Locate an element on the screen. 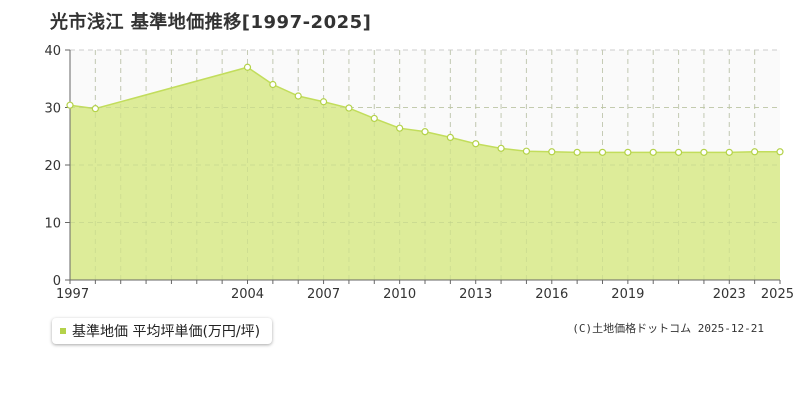 The height and width of the screenshot is (400, 800). x-tick-label: 2023 is located at coordinates (729, 294).